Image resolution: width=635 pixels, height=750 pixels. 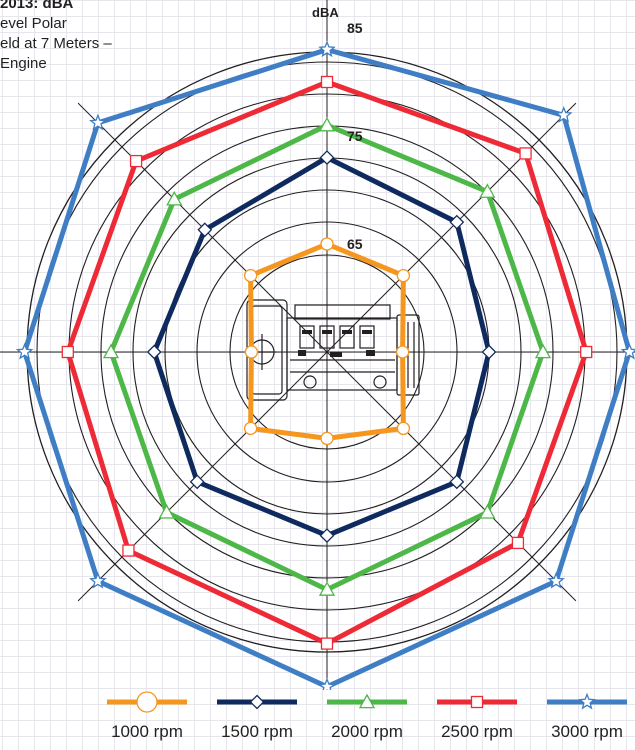 I want to click on legend-item-1: 1000 rpm, so click(x=147, y=719).